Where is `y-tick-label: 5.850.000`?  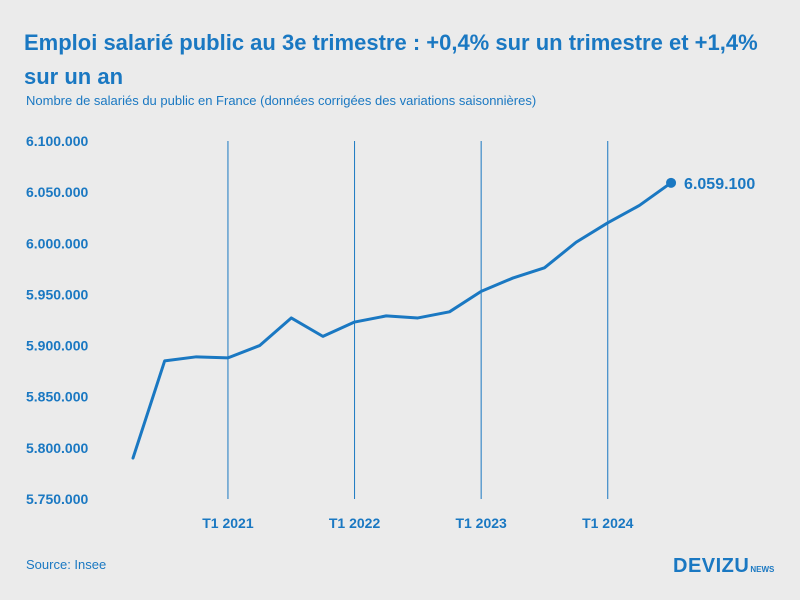 y-tick-label: 5.850.000 is located at coordinates (57, 397).